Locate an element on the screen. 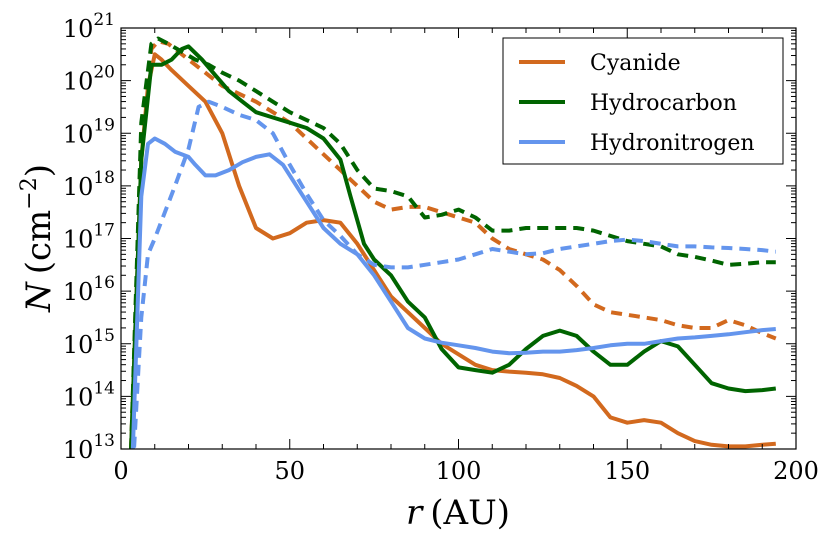 The height and width of the screenshot is (542, 831). y-tick-label: 1014 is located at coordinates (89, 394).